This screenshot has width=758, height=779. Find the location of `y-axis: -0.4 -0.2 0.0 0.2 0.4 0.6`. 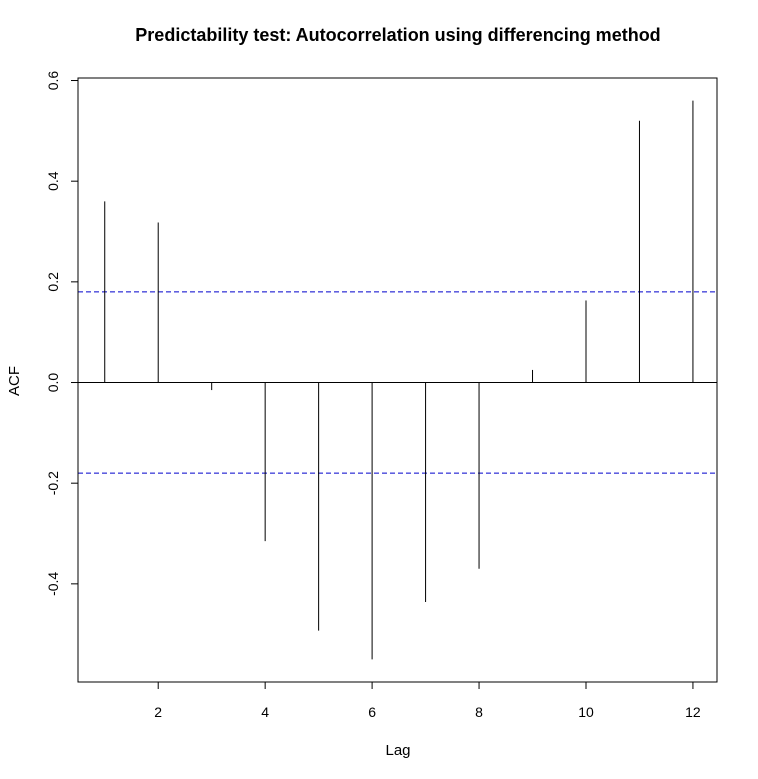

y-axis: -0.4 -0.2 0.0 0.2 0.4 0.6 is located at coordinates (62, 333).